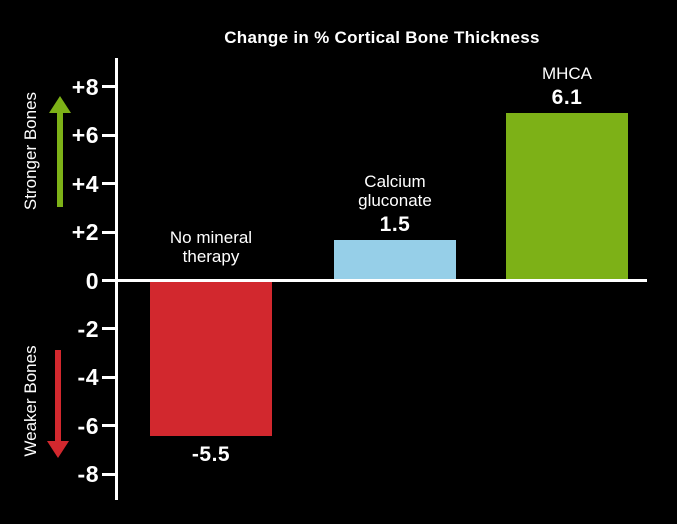  What do you see at coordinates (88, 474) in the screenshot?
I see `y-tick-label: -8` at bounding box center [88, 474].